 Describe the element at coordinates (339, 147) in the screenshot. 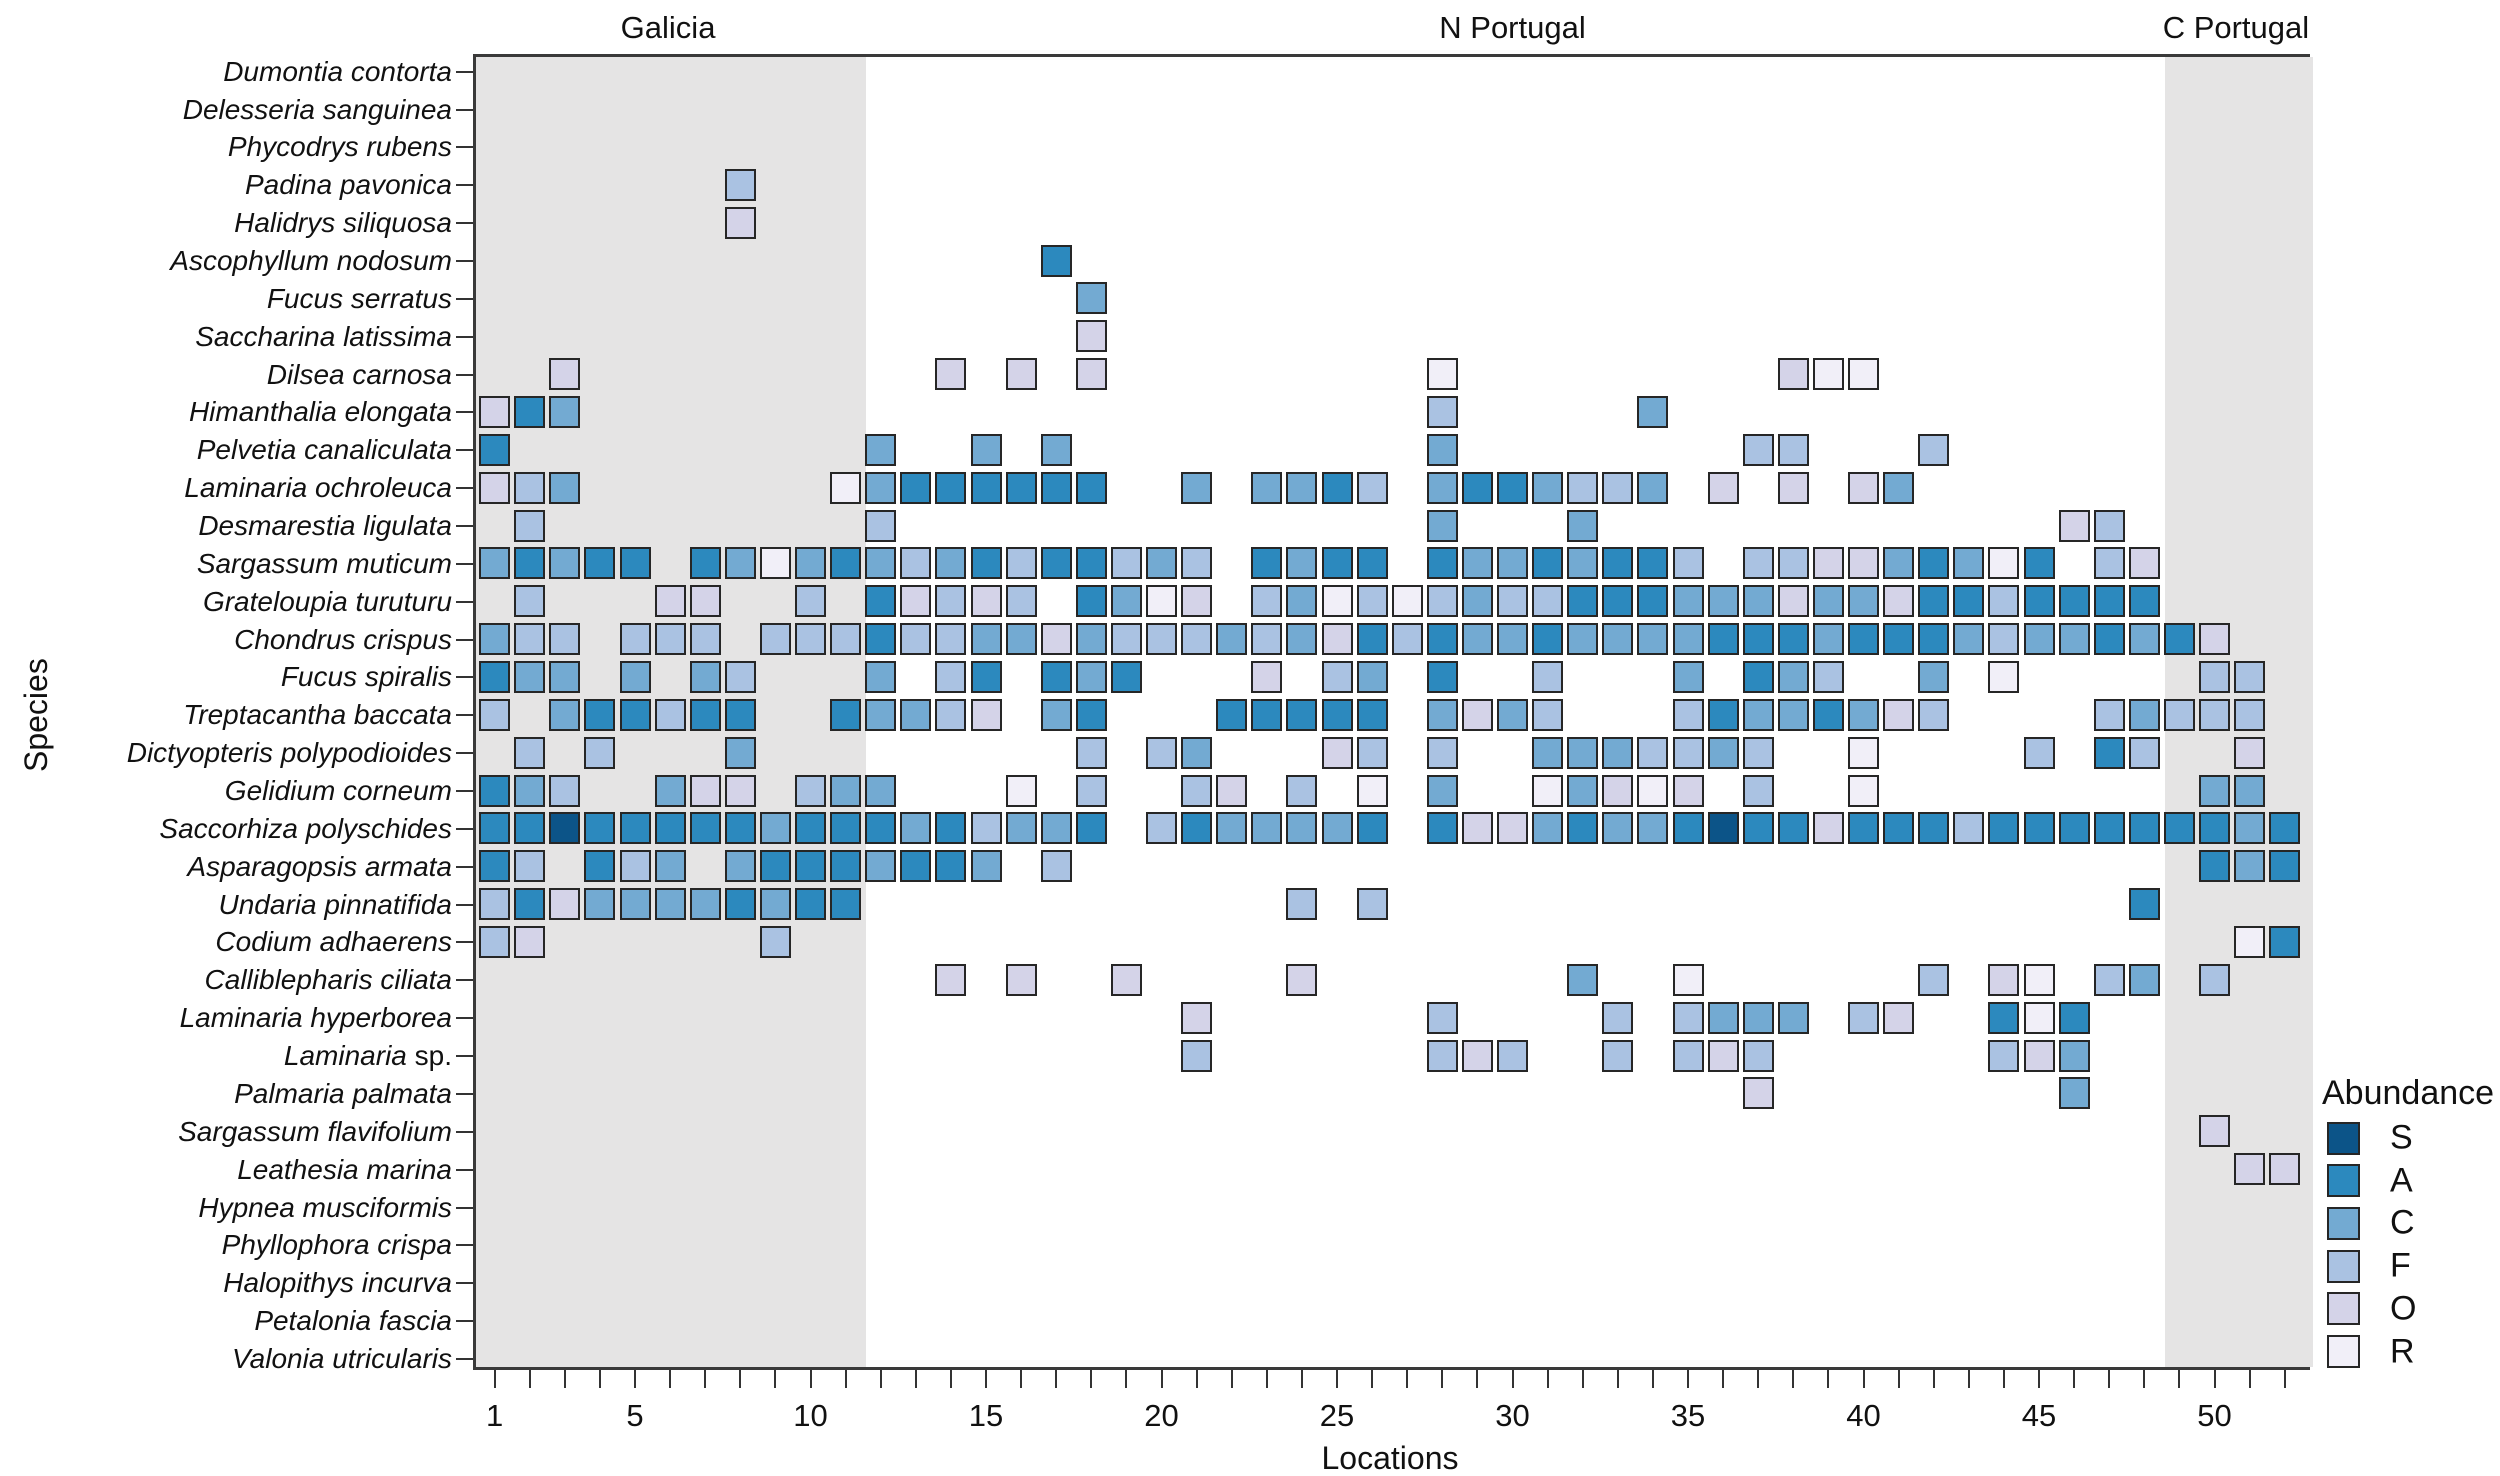

I see `species-label: Phycodrys rubens` at that location.